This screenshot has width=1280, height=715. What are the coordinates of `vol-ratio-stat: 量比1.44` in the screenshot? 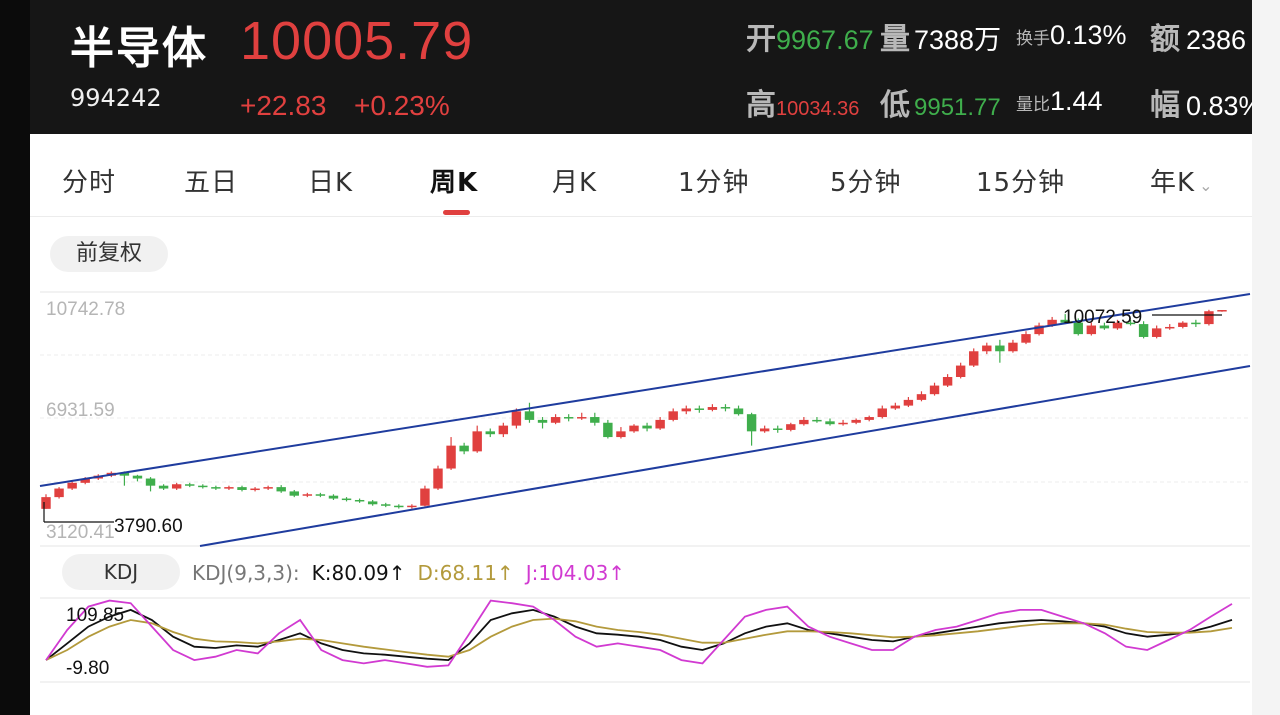 It's located at (1059, 101).